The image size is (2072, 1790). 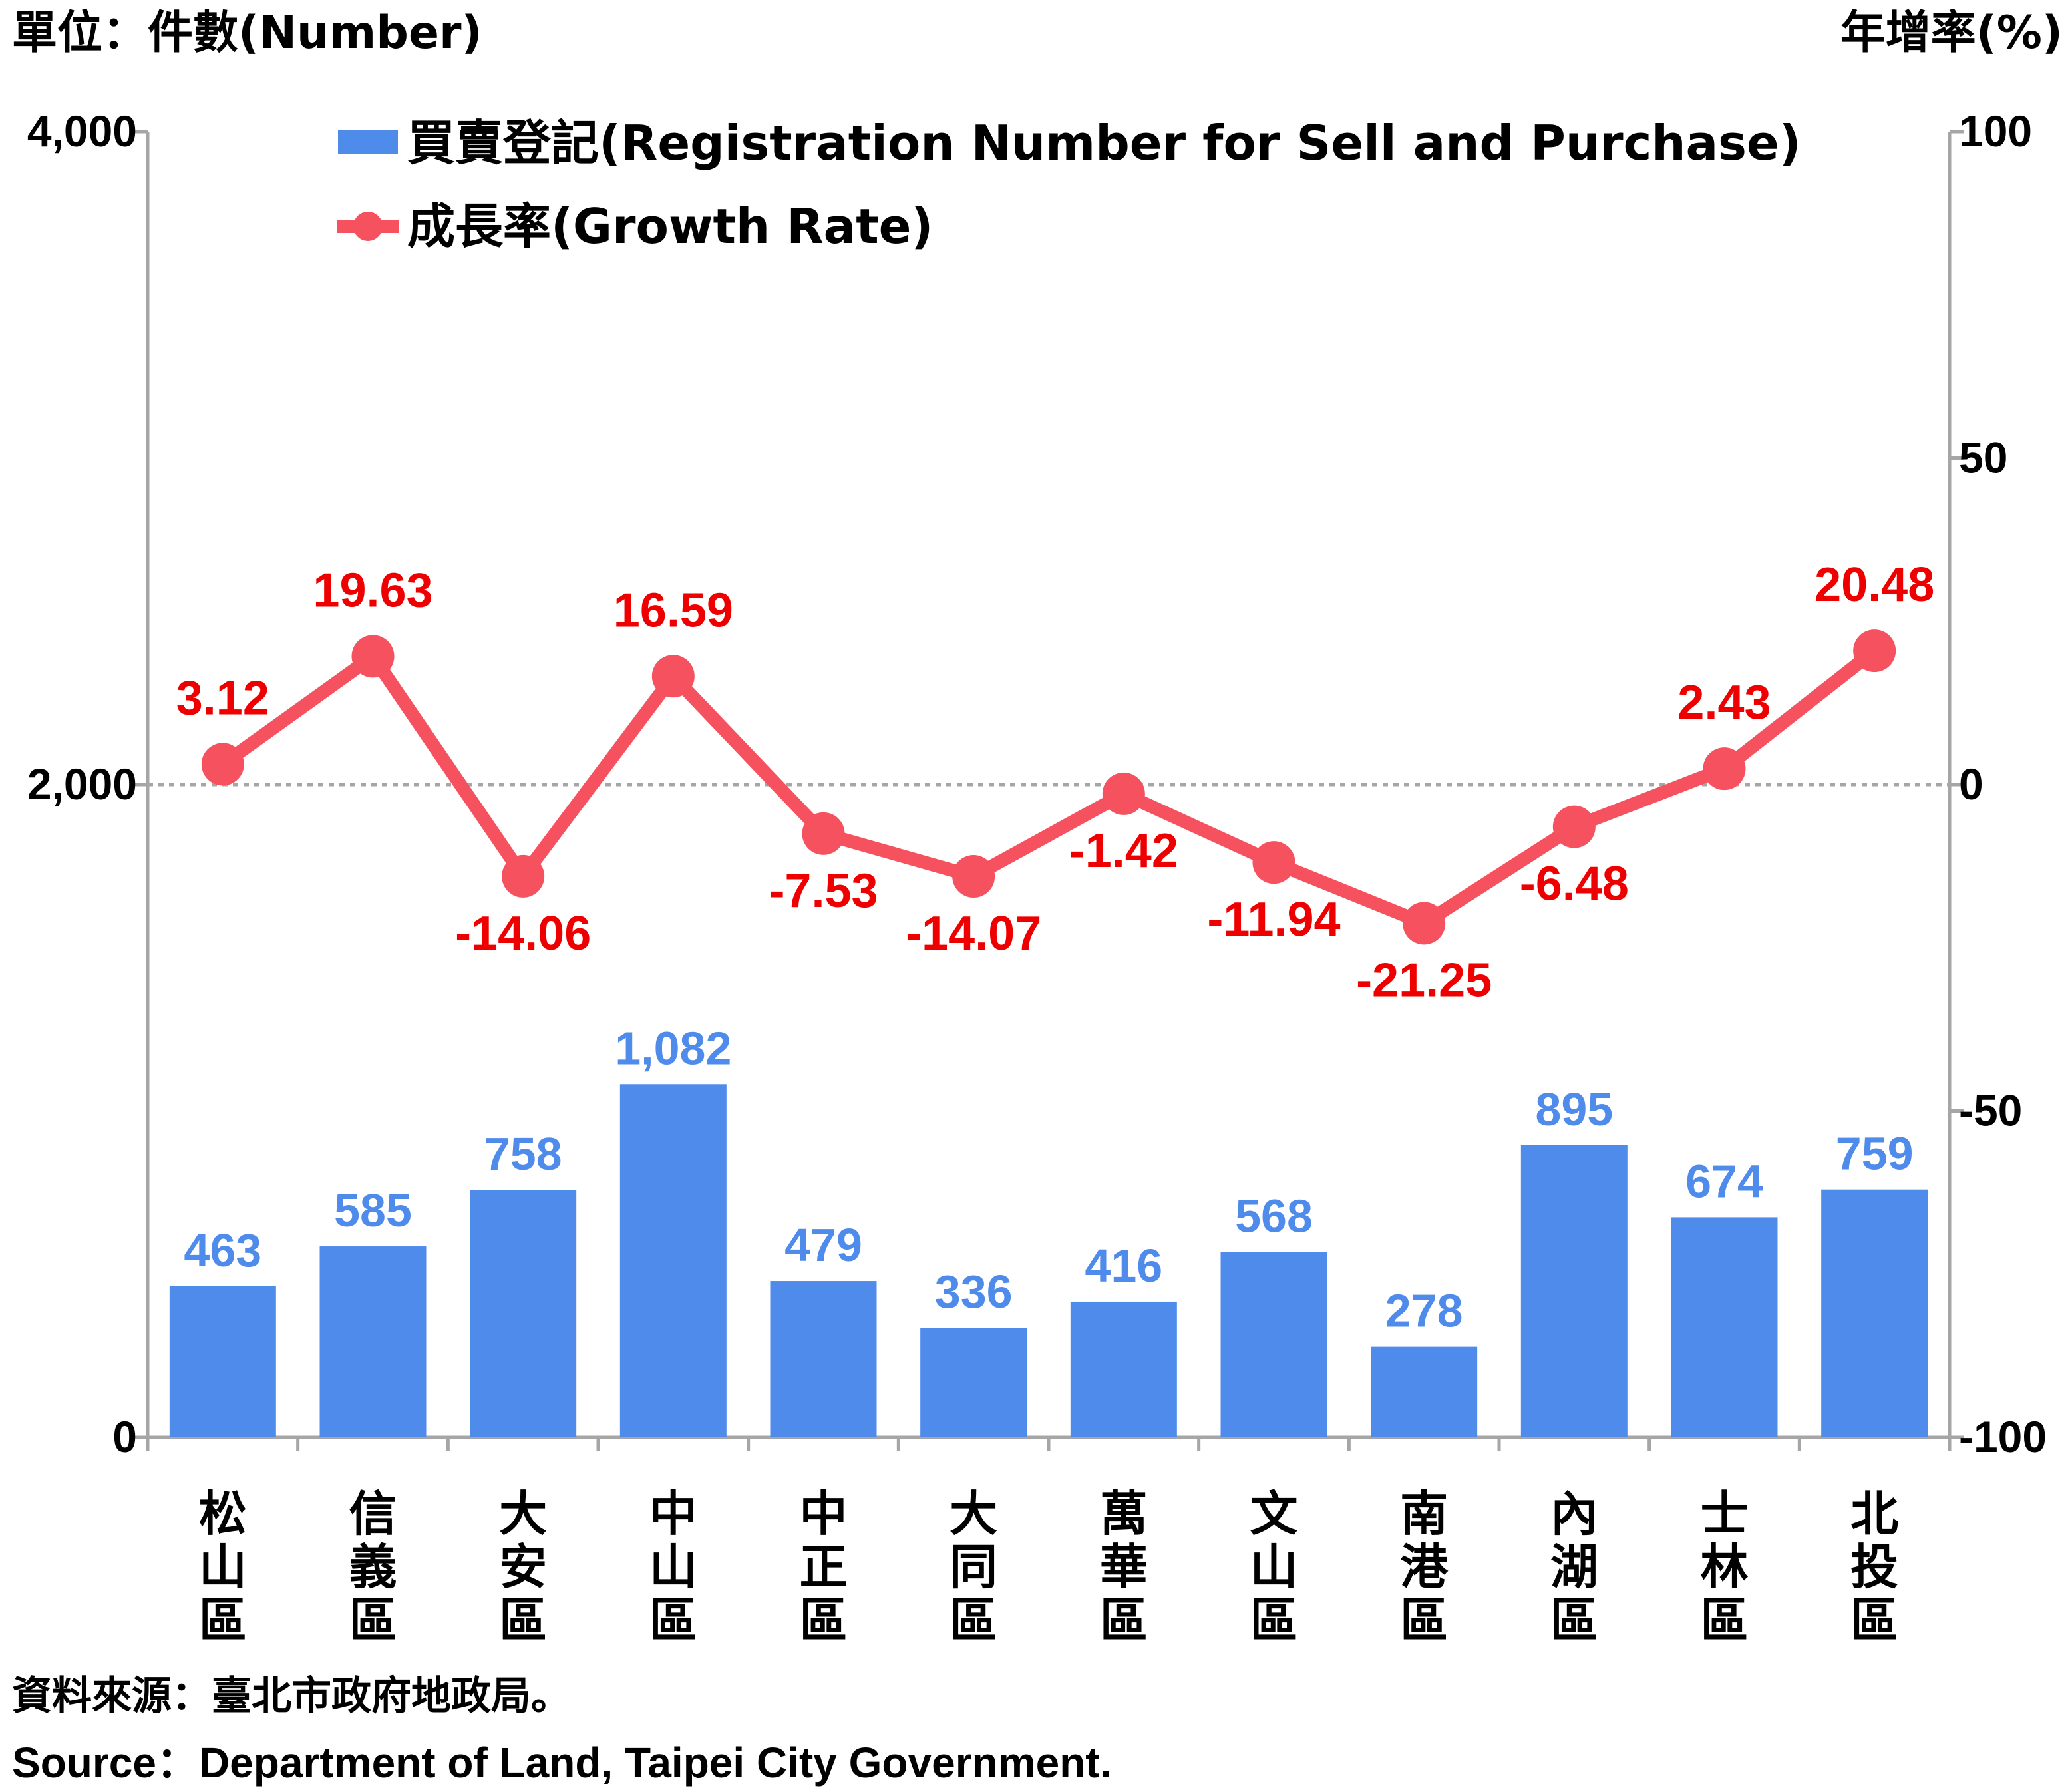 I want to click on category-label-char: 安, so click(x=523, y=1567).